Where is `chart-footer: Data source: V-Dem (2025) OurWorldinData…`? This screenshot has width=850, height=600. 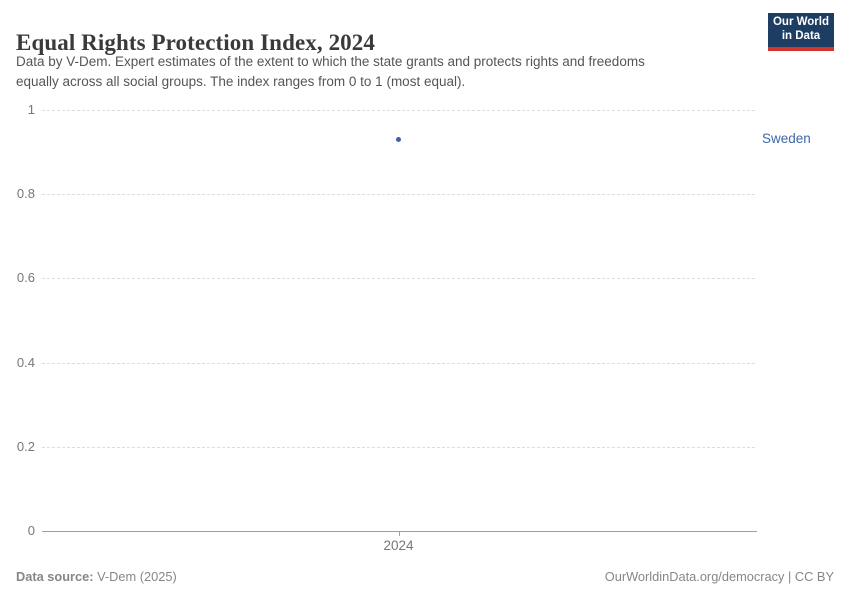
chart-footer: Data source: V-Dem (2025) OurWorldinData… is located at coordinates (425, 576).